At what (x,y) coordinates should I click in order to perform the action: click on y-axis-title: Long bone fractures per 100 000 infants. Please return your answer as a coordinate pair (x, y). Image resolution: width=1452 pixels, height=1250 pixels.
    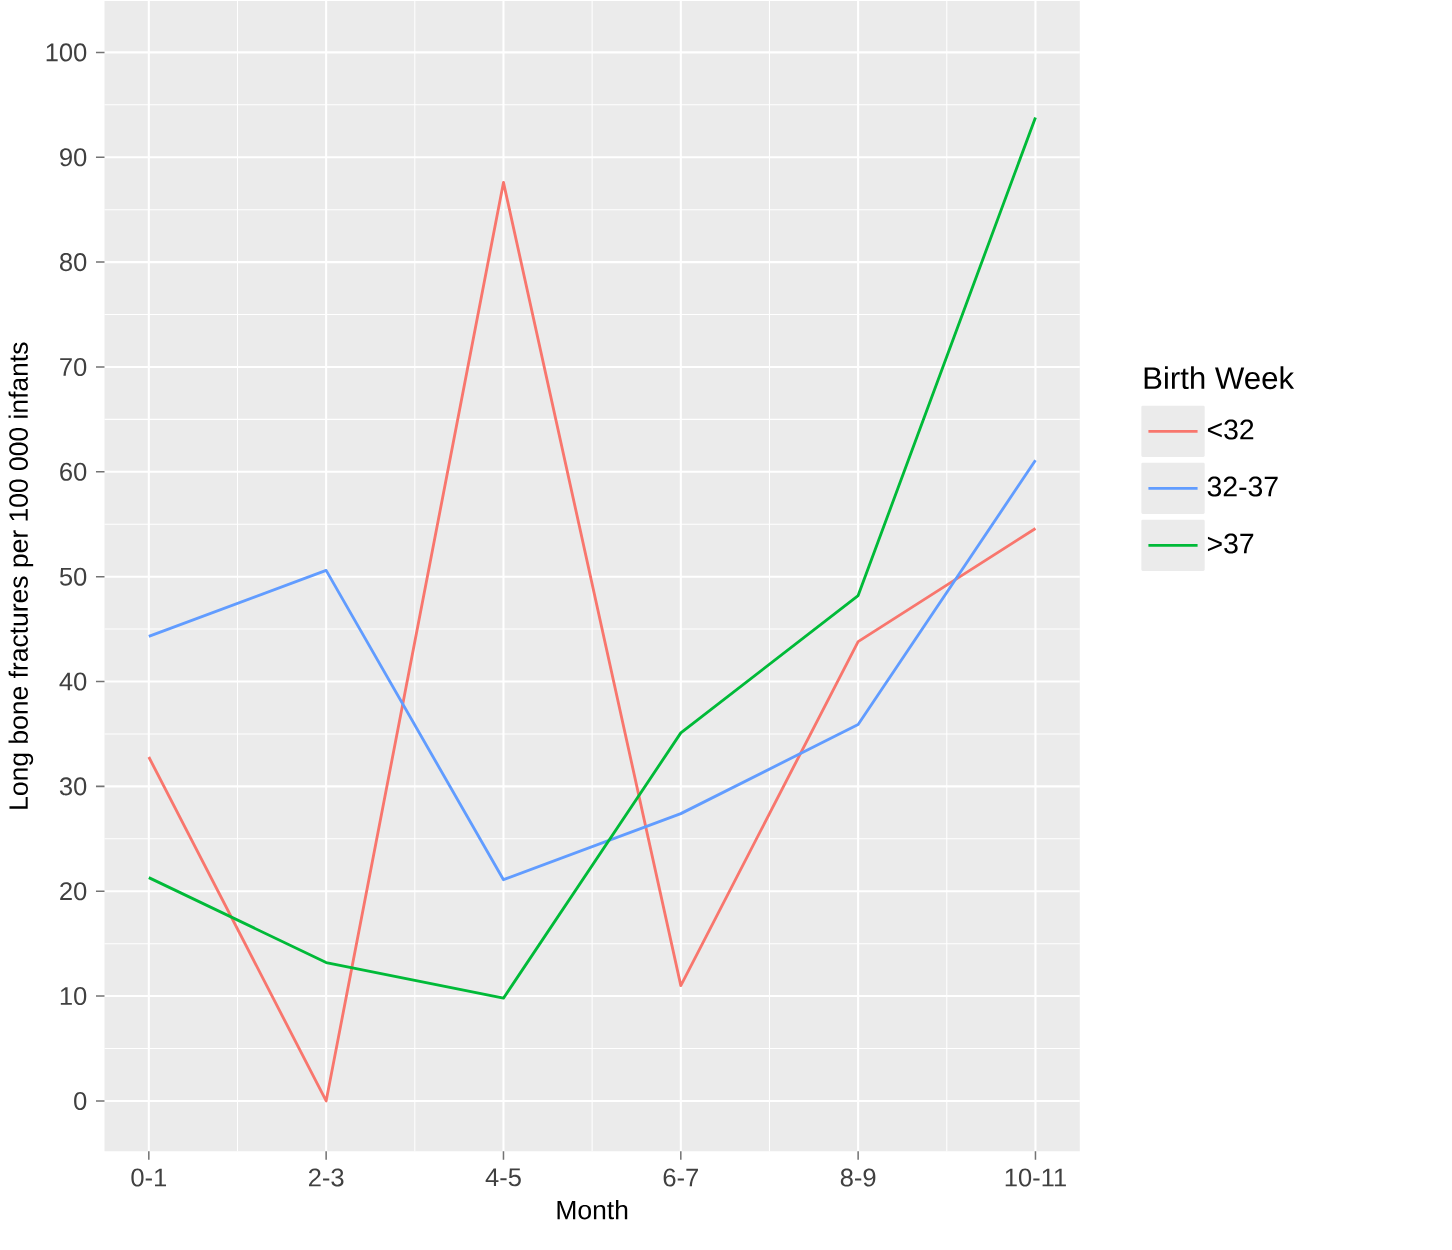
    Looking at the image, I should click on (21, 575).